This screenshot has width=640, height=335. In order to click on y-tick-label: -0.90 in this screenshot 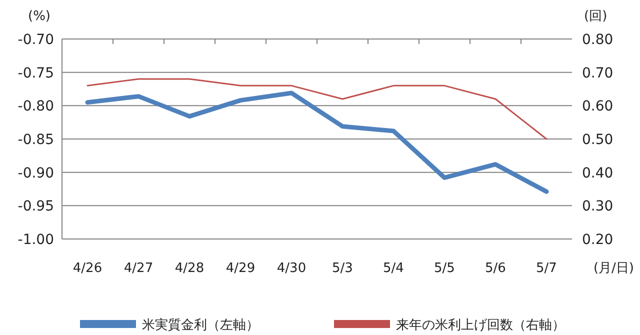, I will do `click(36, 173)`.